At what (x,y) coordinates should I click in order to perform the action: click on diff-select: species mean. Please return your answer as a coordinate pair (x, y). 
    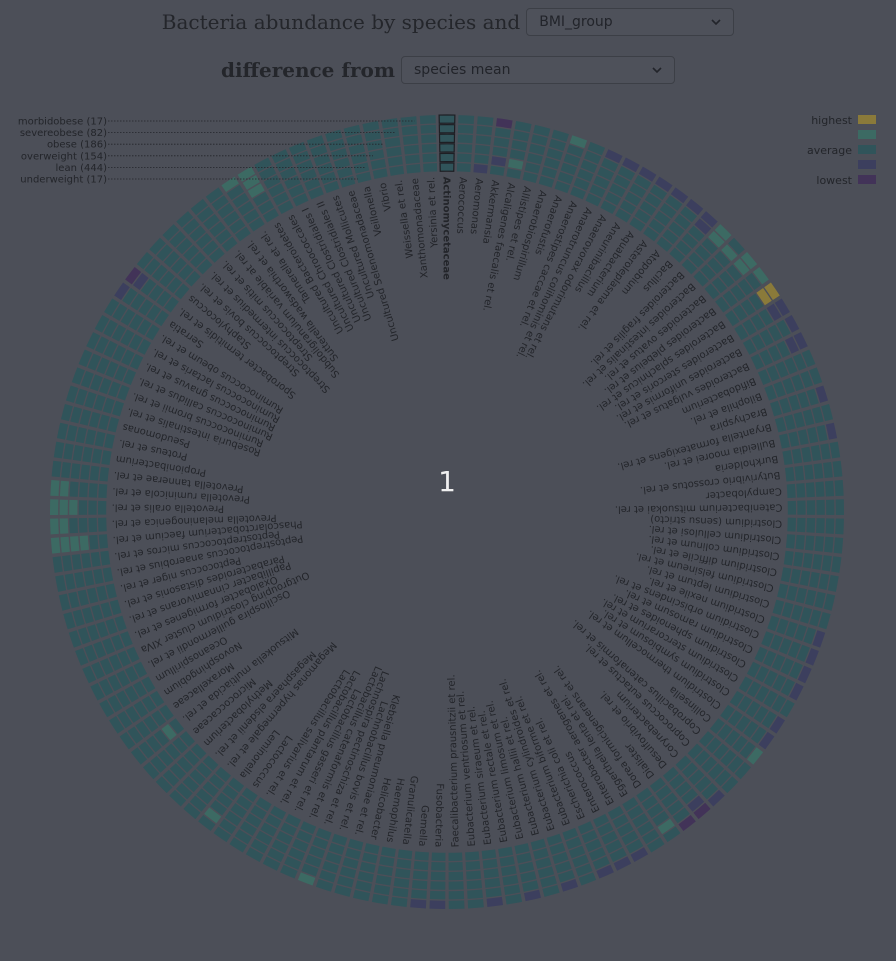
    Looking at the image, I should click on (538, 70).